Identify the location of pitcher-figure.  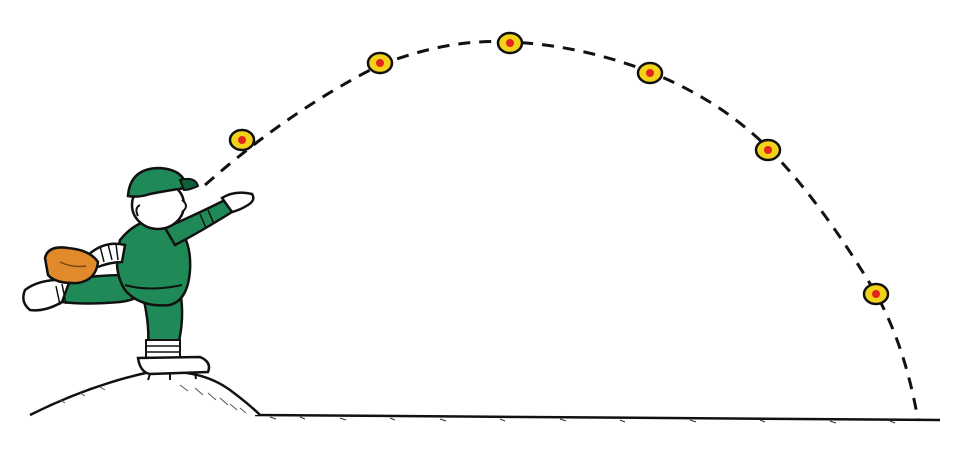
(138, 273).